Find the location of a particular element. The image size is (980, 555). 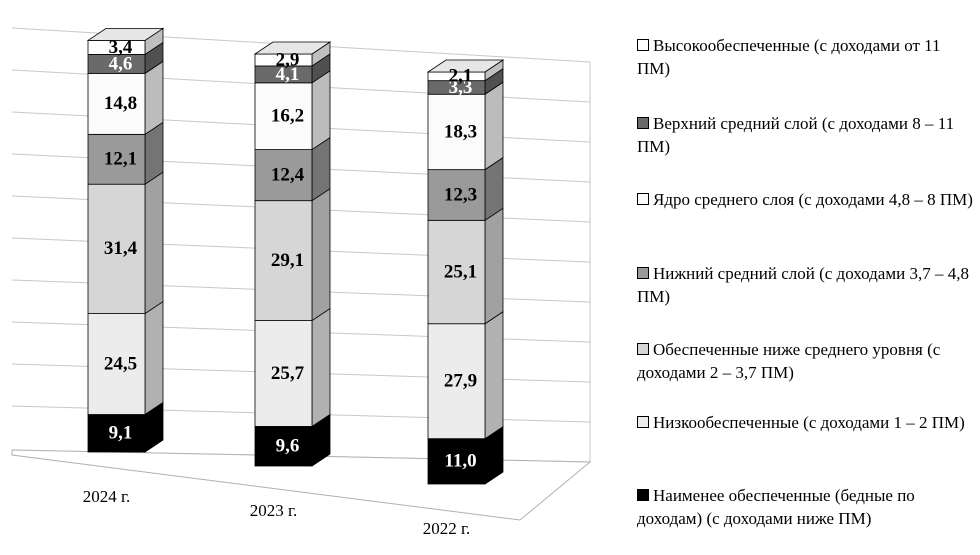

value-label: 4,6 is located at coordinates (121, 63).